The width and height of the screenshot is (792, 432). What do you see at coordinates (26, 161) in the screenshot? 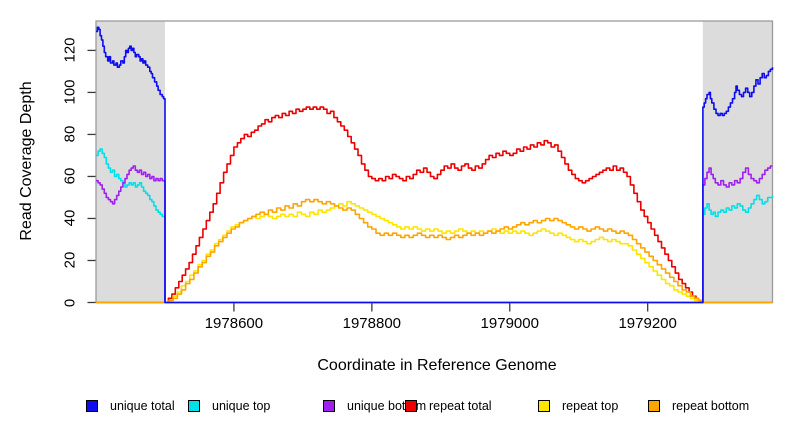
I see `y-axis-title: Read Coverage Depth` at bounding box center [26, 161].